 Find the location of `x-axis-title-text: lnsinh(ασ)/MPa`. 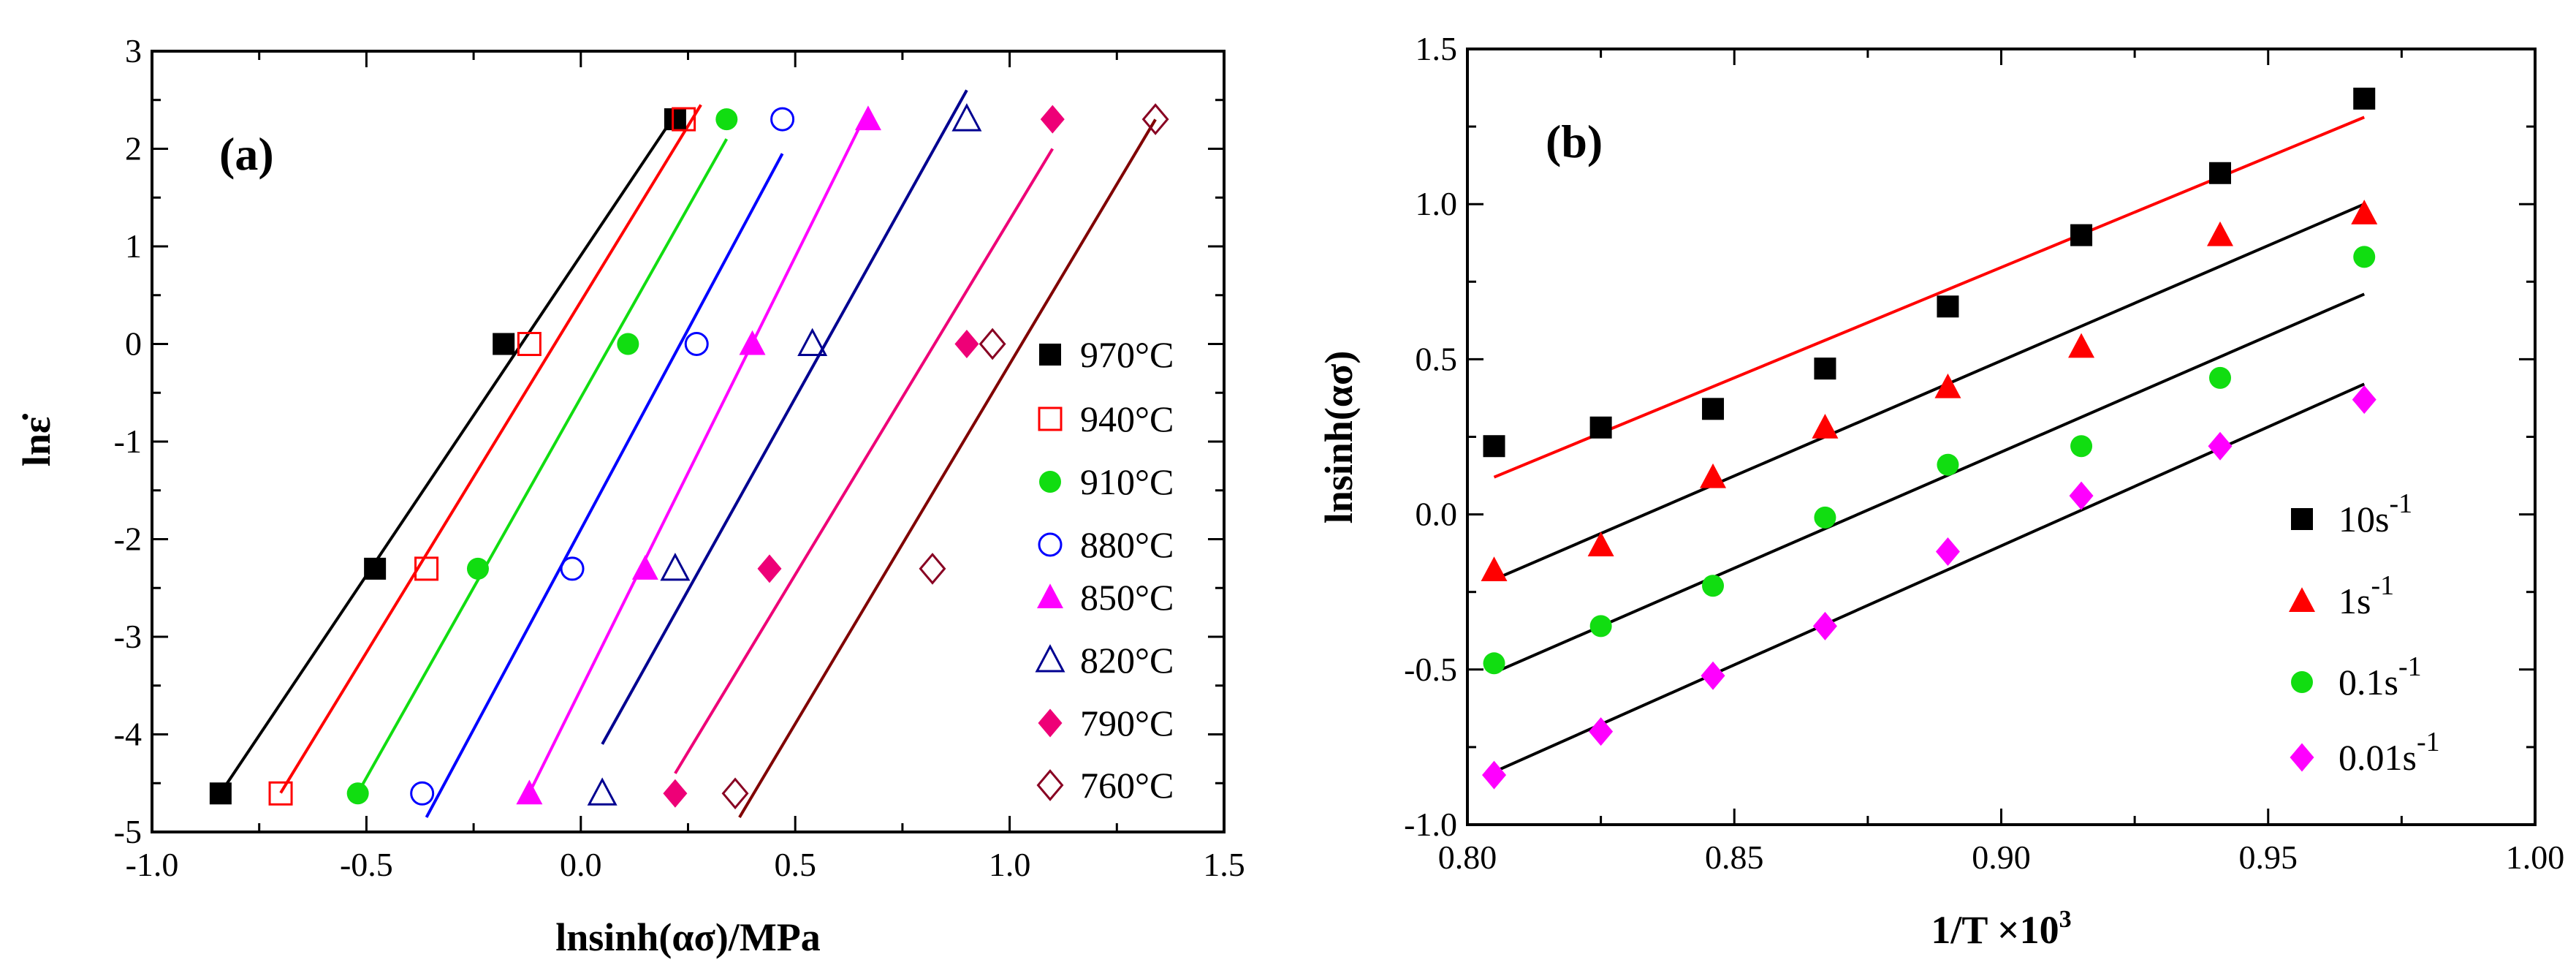

x-axis-title-text: lnsinh(ασ)/MPa is located at coordinates (688, 937).